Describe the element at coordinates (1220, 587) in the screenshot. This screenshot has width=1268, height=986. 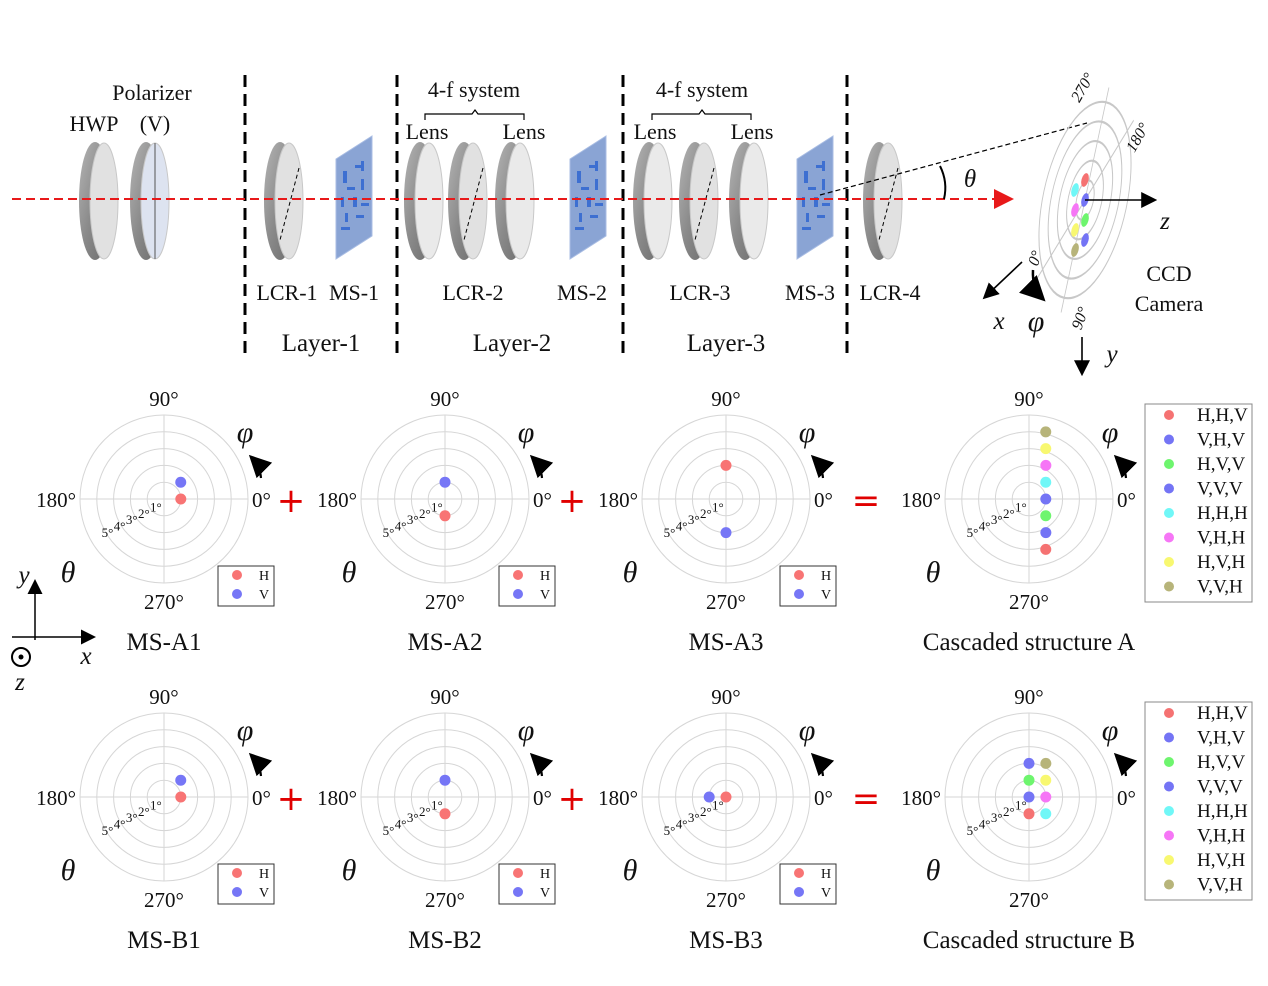
I see `legend-label: V,V,H` at that location.